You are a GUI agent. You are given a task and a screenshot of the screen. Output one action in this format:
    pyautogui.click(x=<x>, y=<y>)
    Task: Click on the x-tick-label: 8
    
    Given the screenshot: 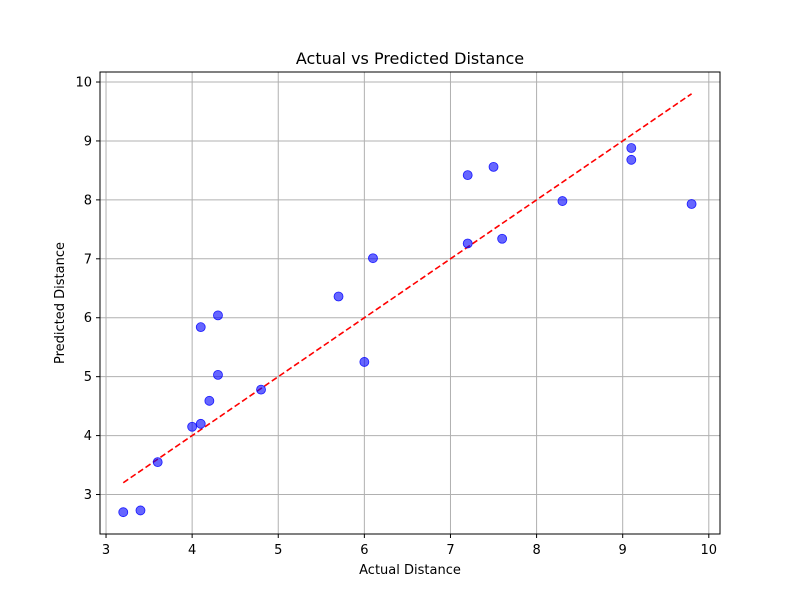 What is the action you would take?
    pyautogui.click(x=536, y=550)
    